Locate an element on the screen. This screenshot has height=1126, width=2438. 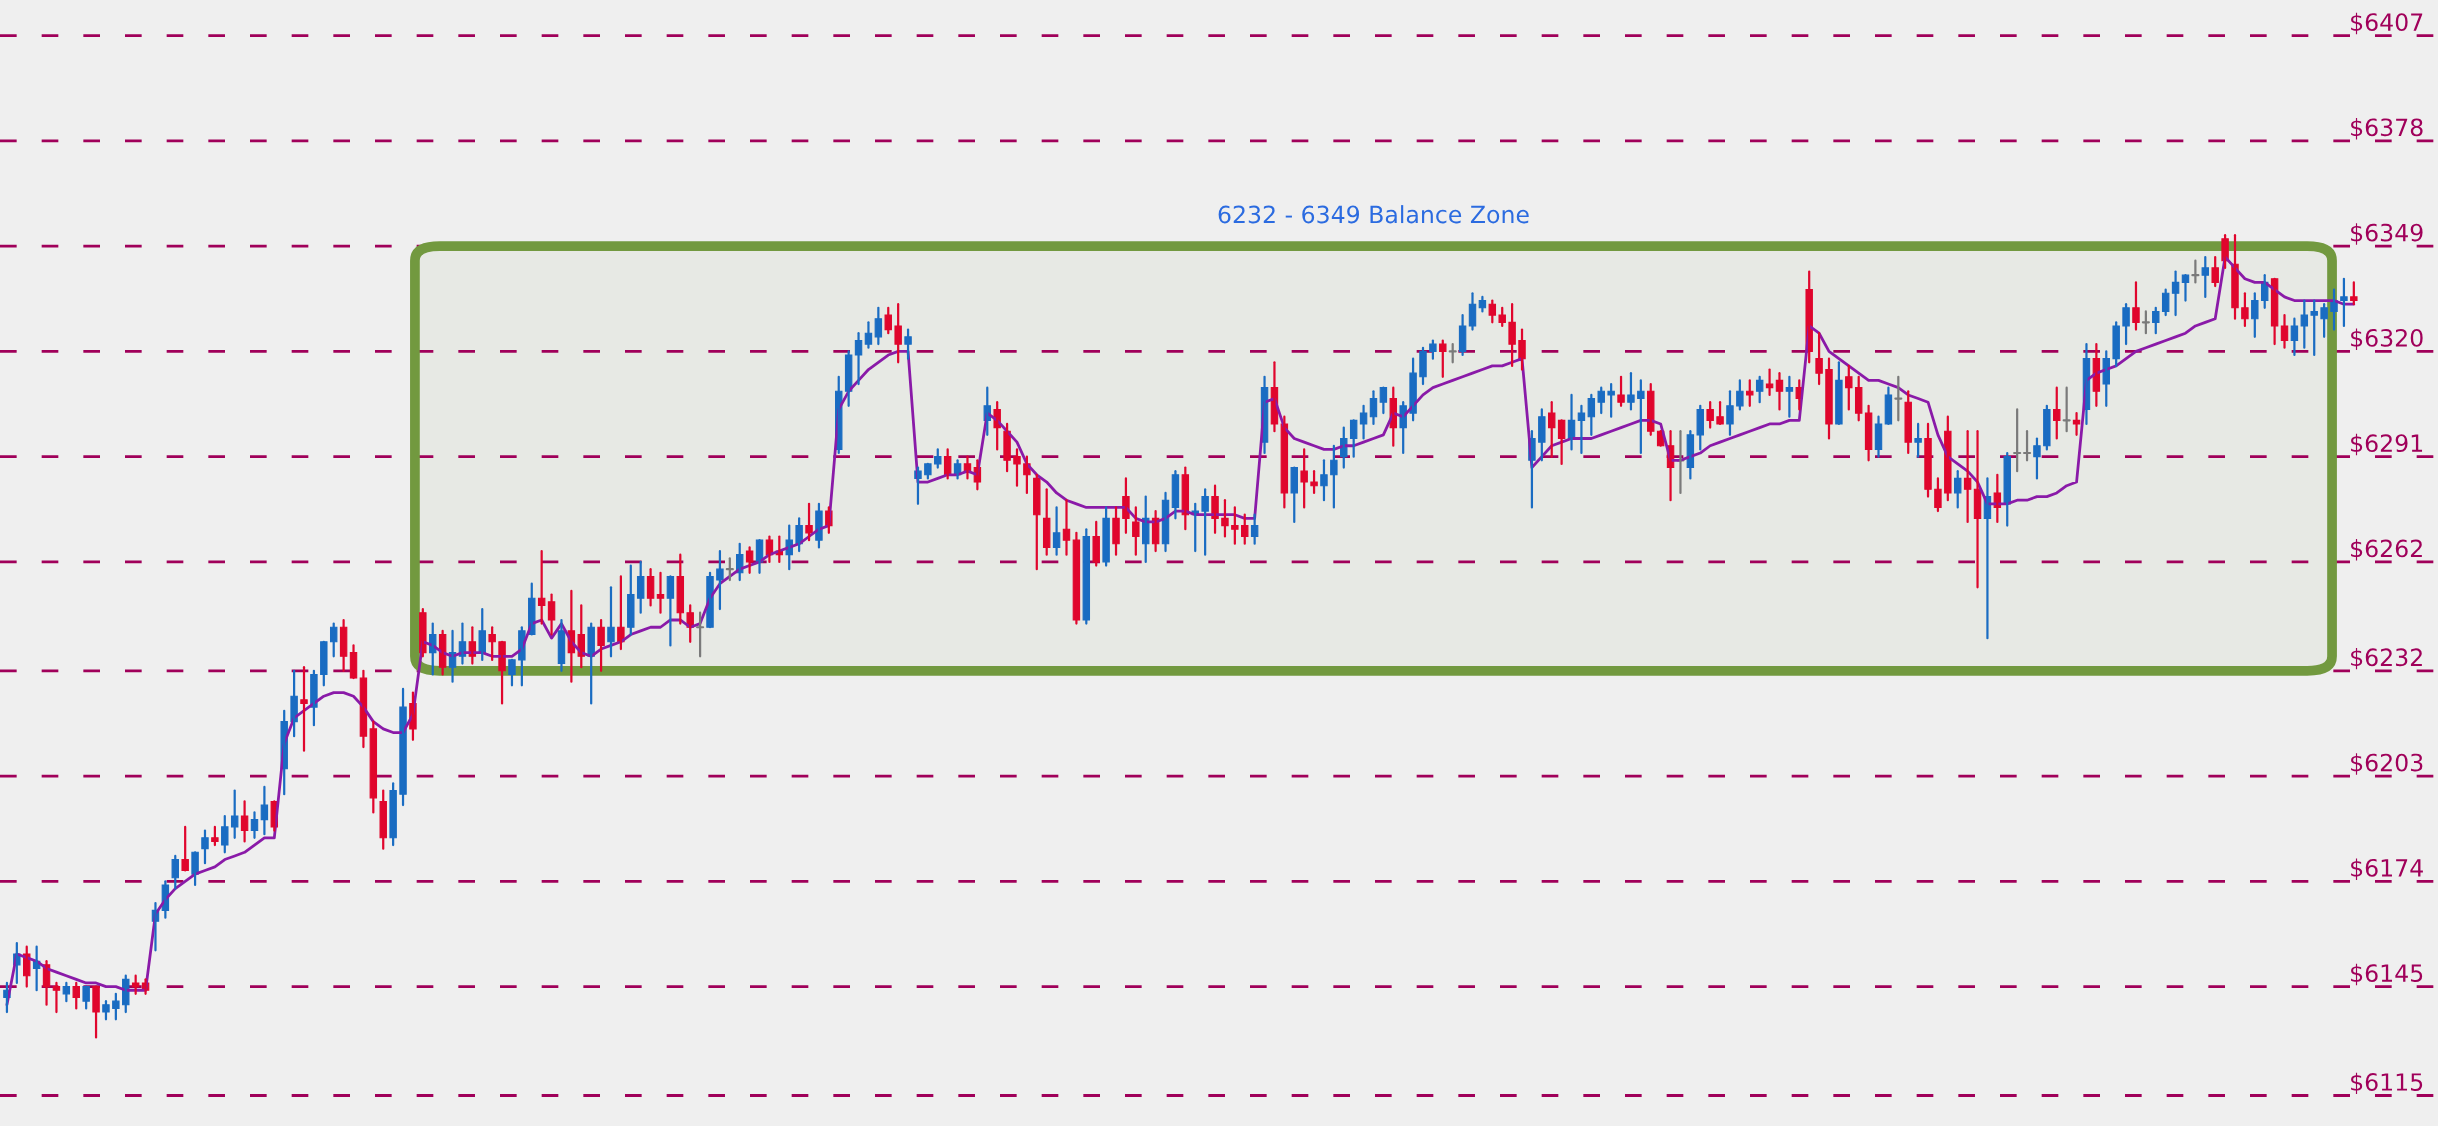
y-tick-label: $6378 is located at coordinates (2387, 128).